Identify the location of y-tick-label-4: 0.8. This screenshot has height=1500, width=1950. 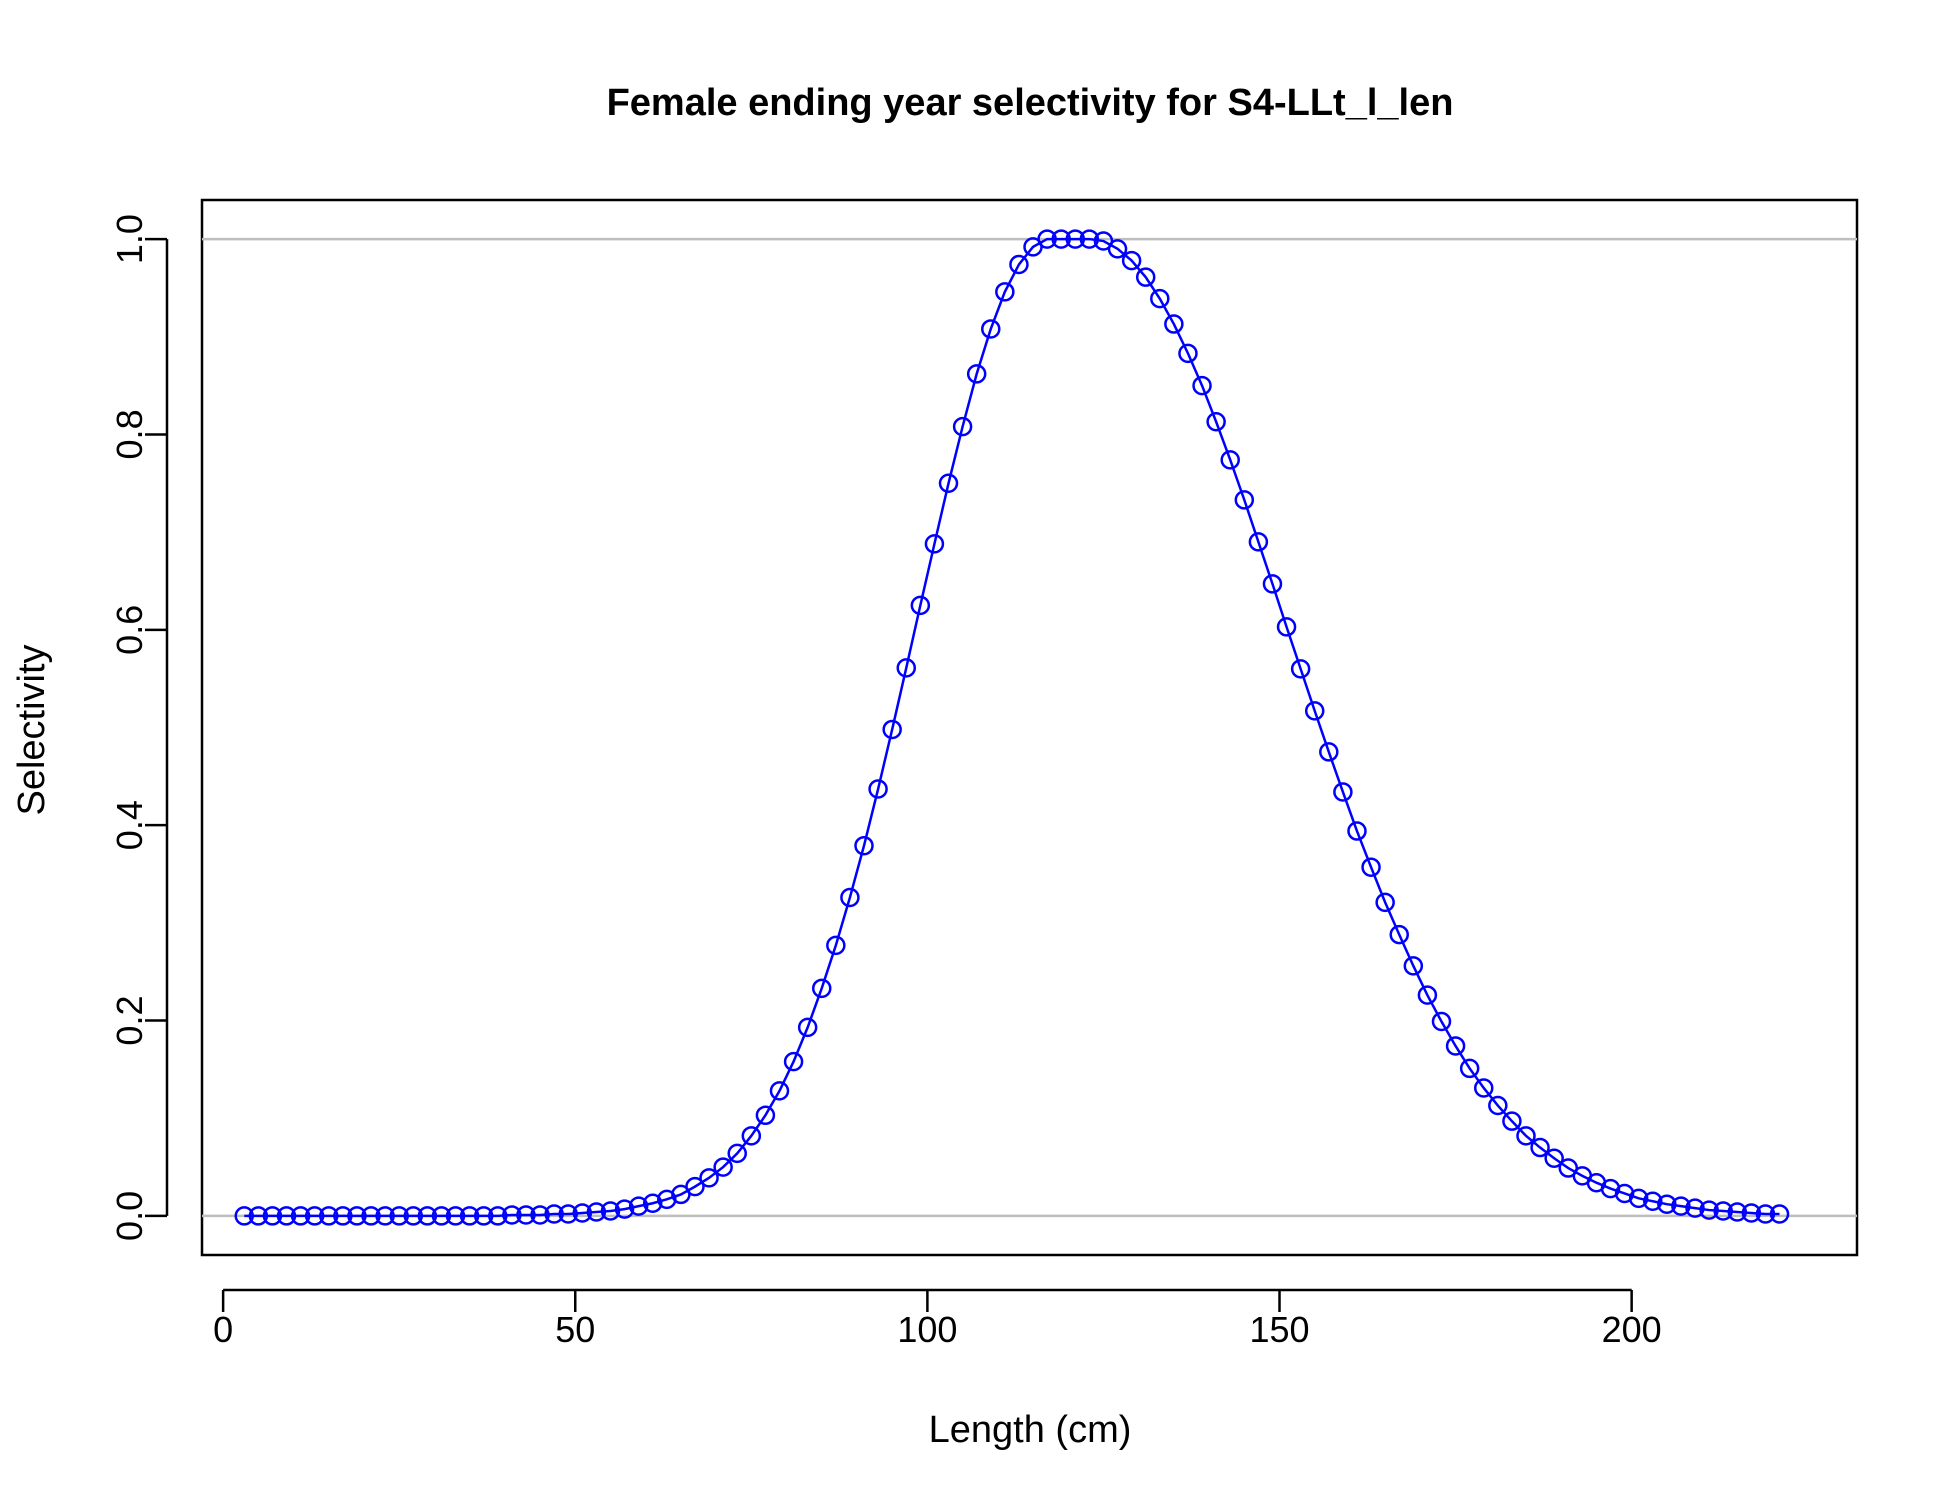
(129, 434).